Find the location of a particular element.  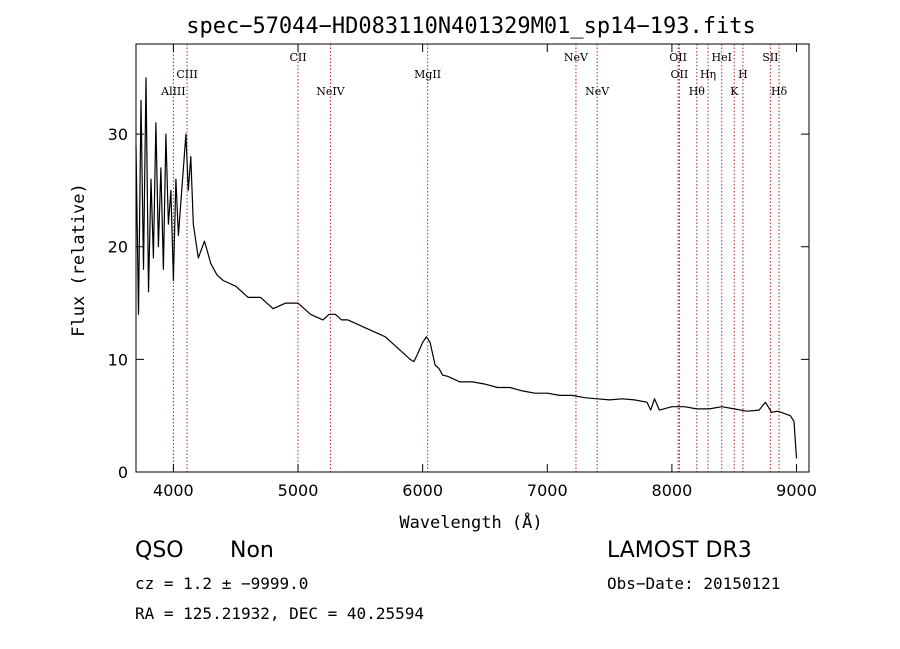

object-subclass: Non is located at coordinates (252, 550).